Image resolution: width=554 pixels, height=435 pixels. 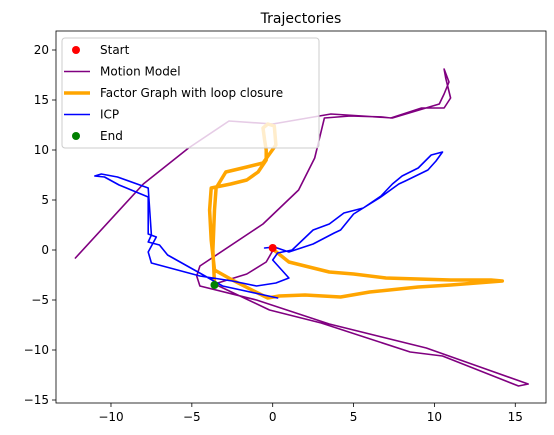 I want to click on x-tick-label: 0, so click(x=273, y=417).